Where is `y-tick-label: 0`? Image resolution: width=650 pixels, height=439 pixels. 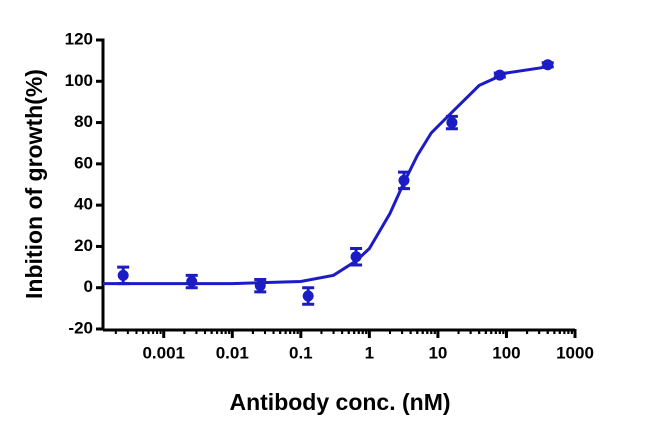 y-tick-label: 0 is located at coordinates (88, 286).